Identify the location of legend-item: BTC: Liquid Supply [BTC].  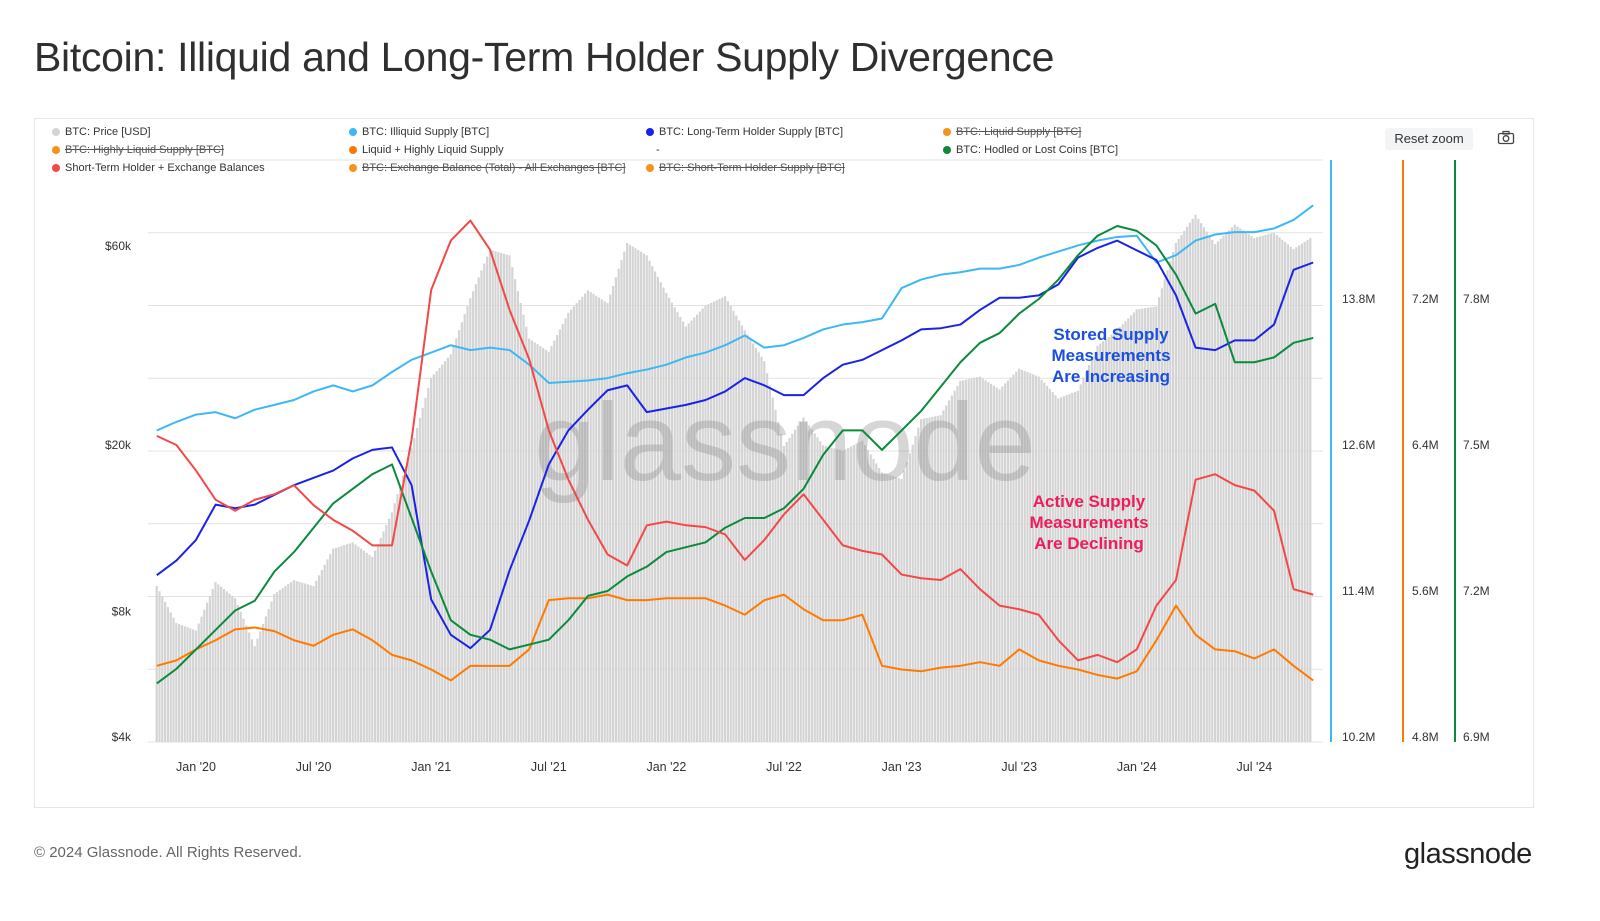
(1012, 132).